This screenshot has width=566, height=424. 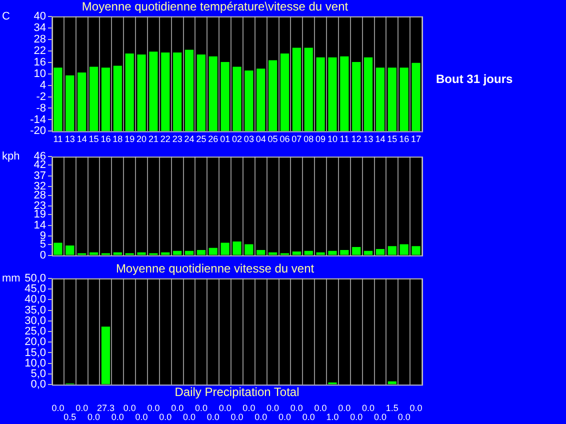 I want to click on y-tick-label: -20, so click(x=38, y=131).